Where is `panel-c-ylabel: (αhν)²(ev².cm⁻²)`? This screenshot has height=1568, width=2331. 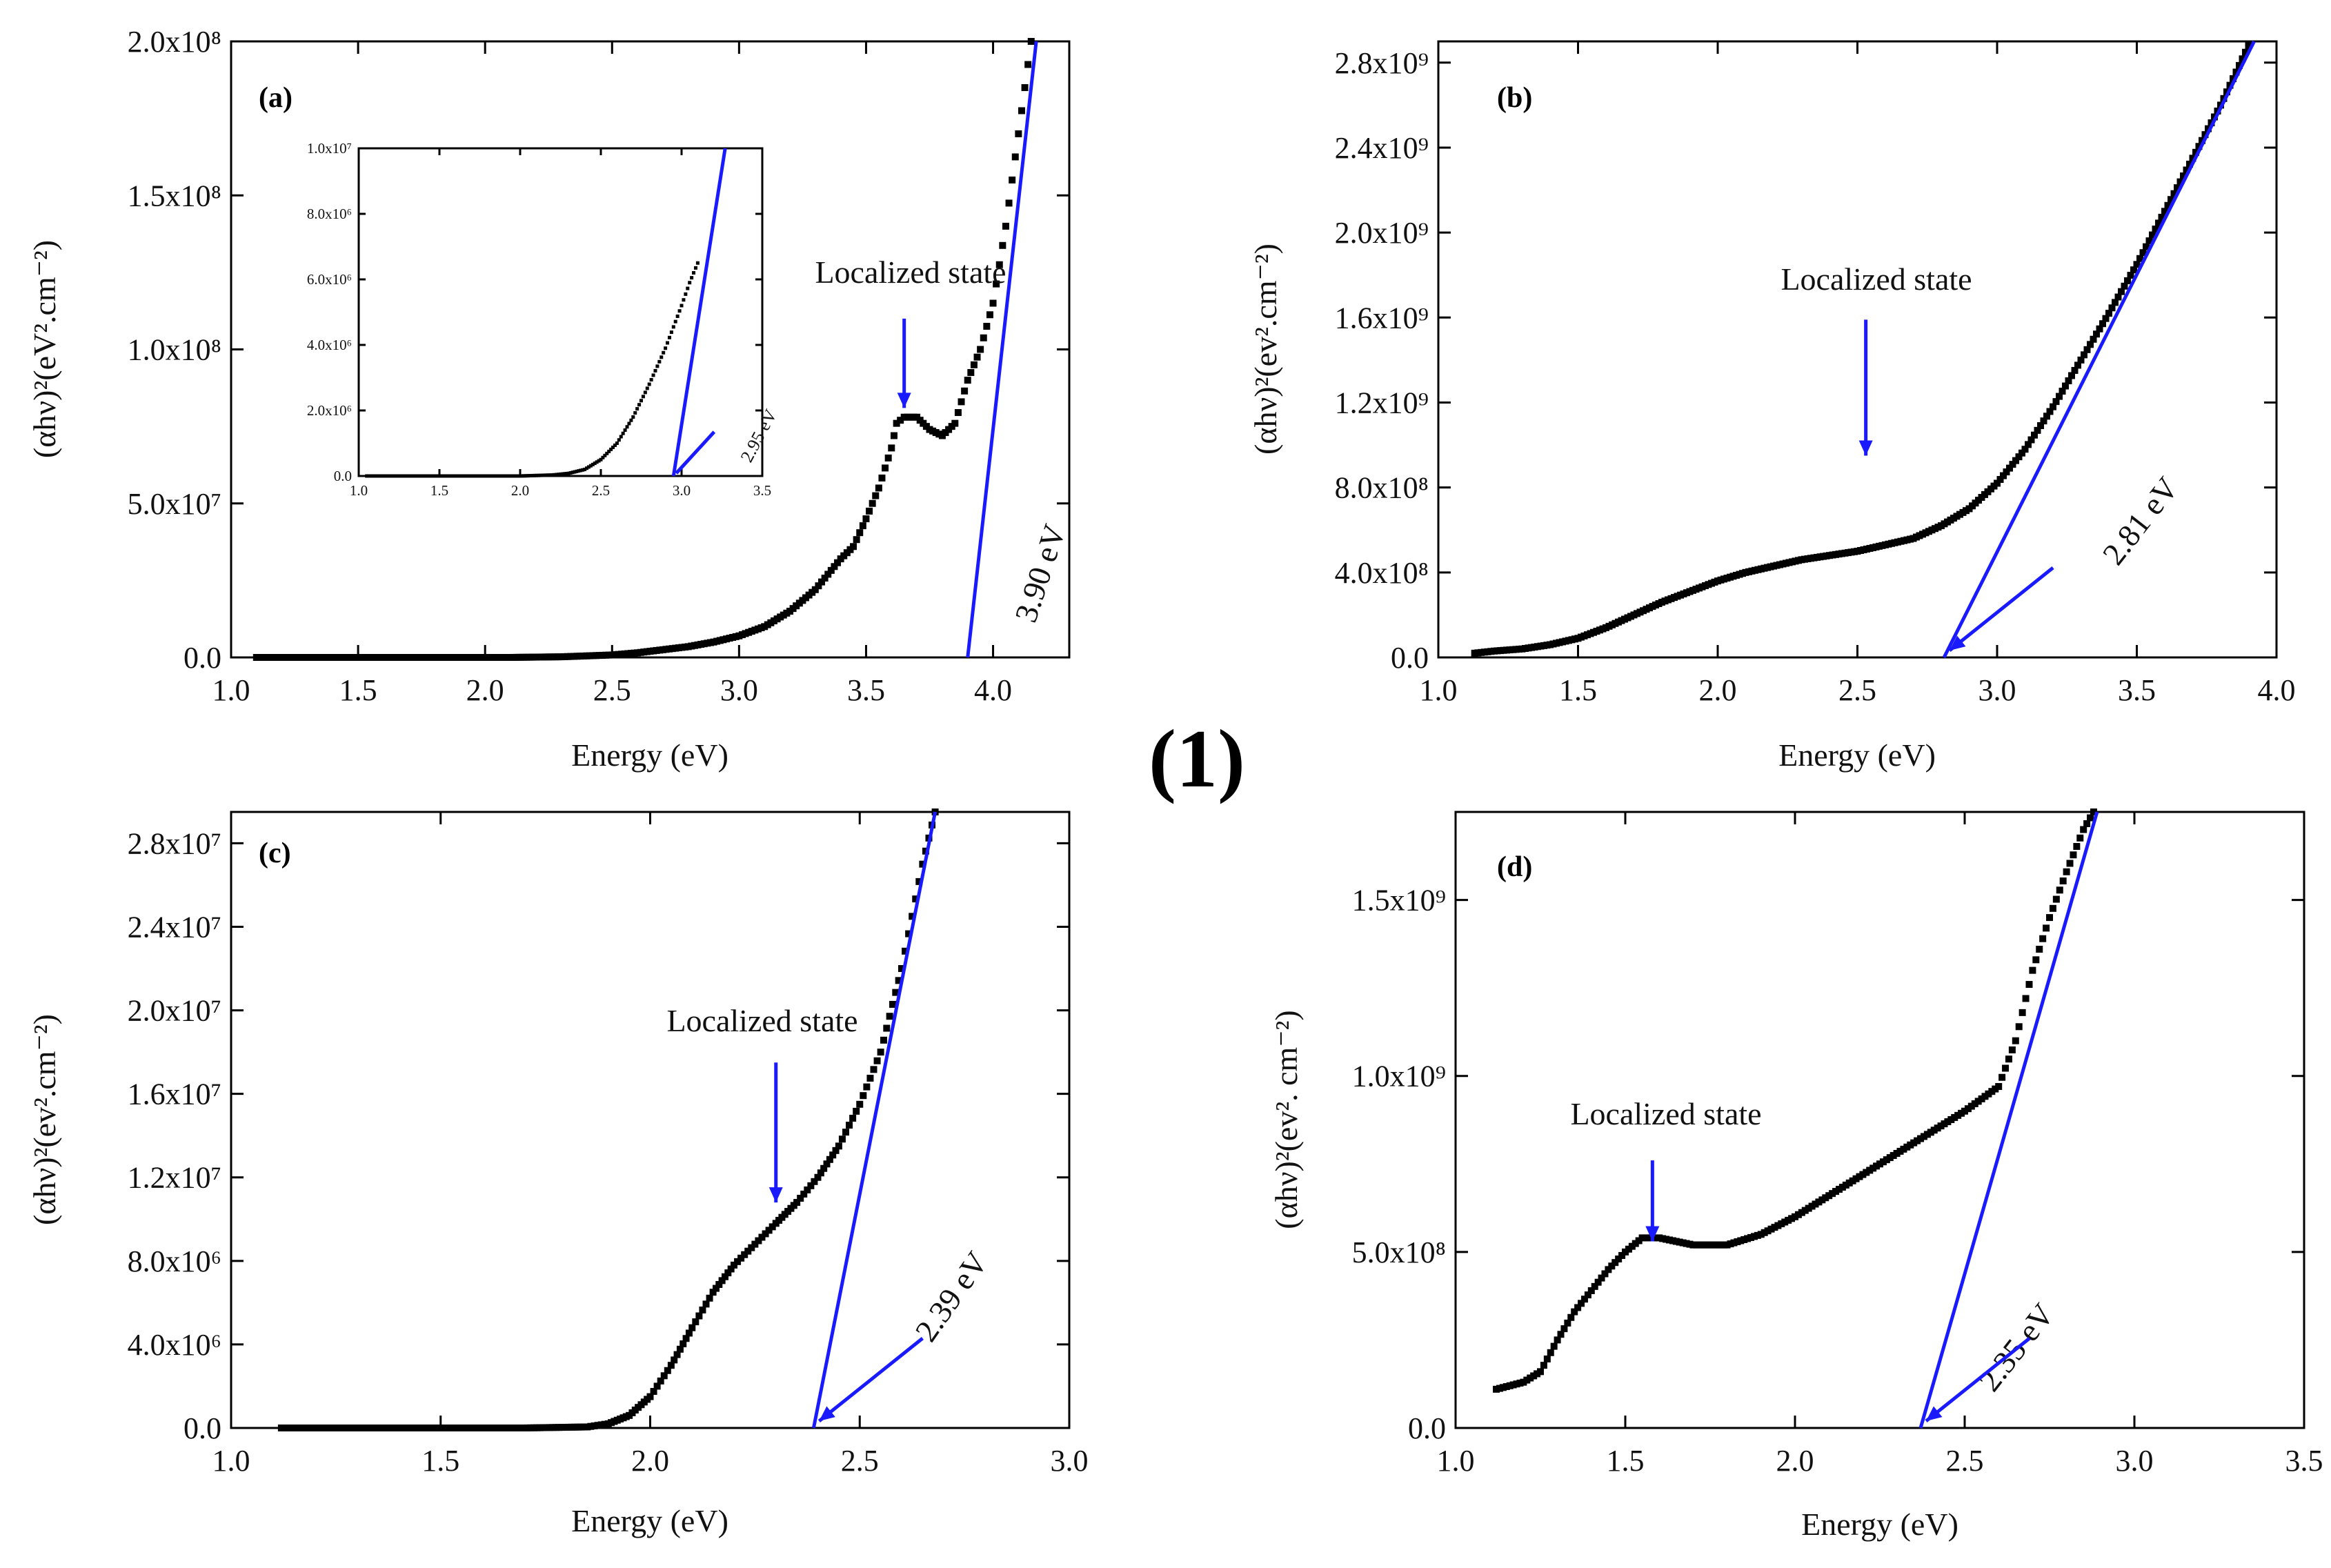
panel-c-ylabel: (αhν)²(ev².cm⁻²) is located at coordinates (44, 1119).